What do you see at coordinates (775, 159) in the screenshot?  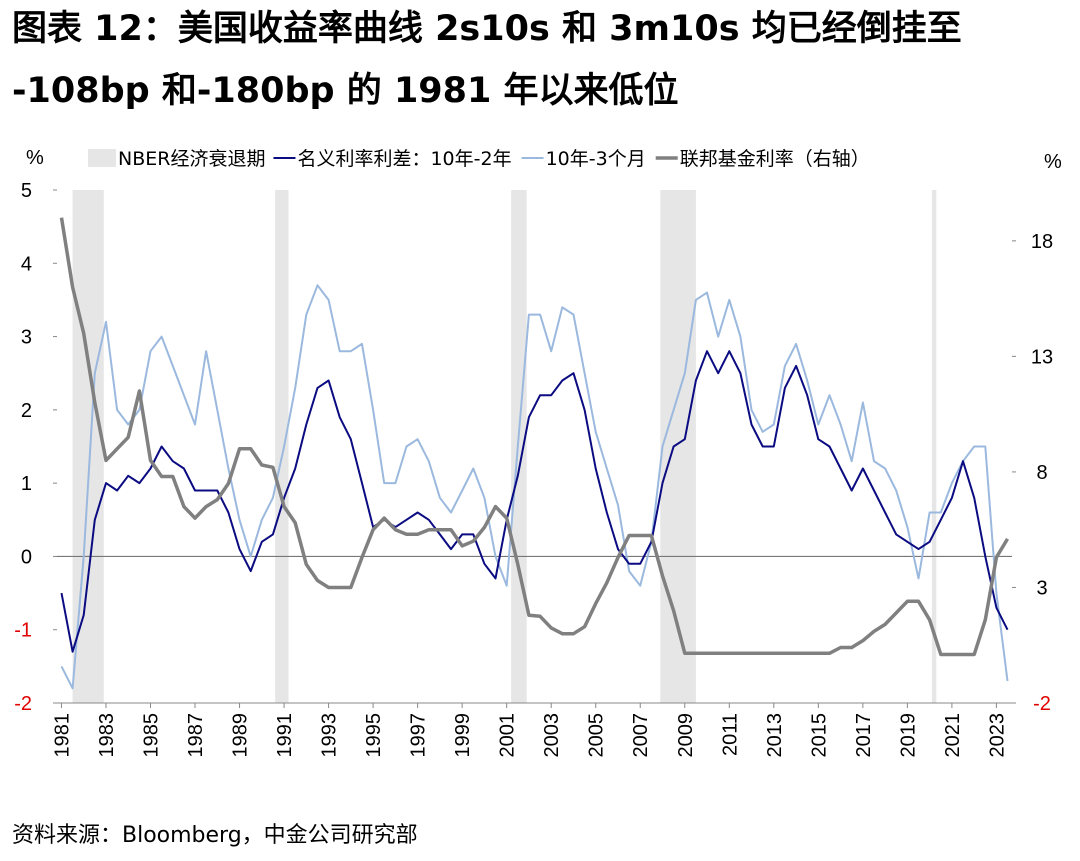 I see `legend-label: 联邦基金利率（右轴）` at bounding box center [775, 159].